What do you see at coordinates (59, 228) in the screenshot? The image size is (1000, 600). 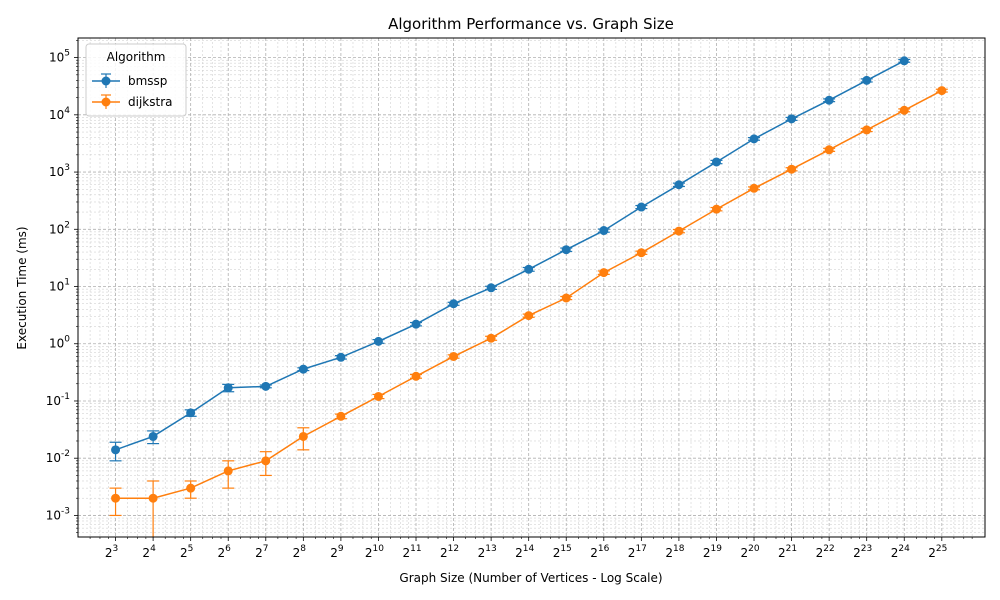 I see `y-tick-label: 102` at bounding box center [59, 228].